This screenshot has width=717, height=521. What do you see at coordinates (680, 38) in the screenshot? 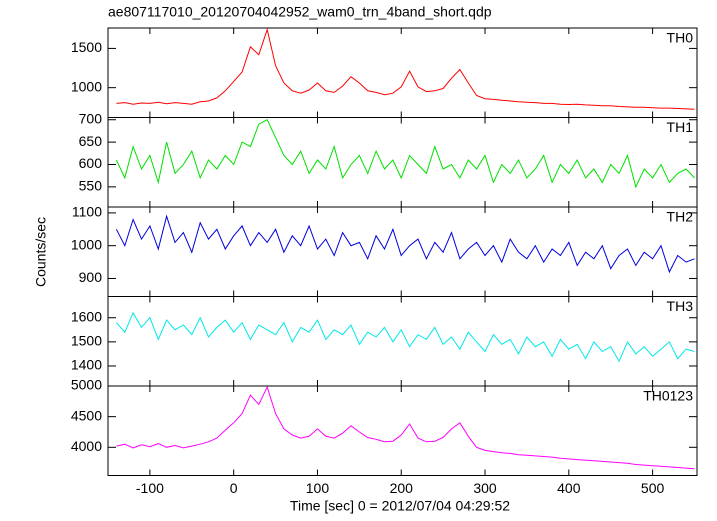
I see `legend-label: TH0` at bounding box center [680, 38].